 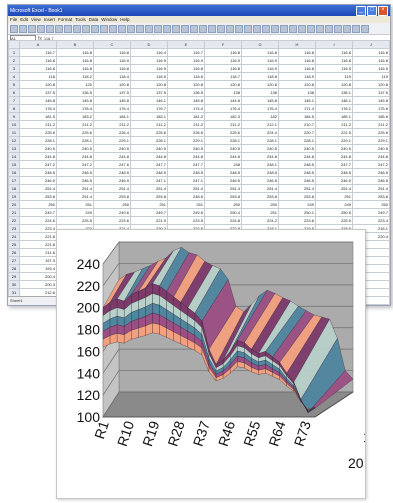 I want to click on cell: 249, so click(x=297, y=204).